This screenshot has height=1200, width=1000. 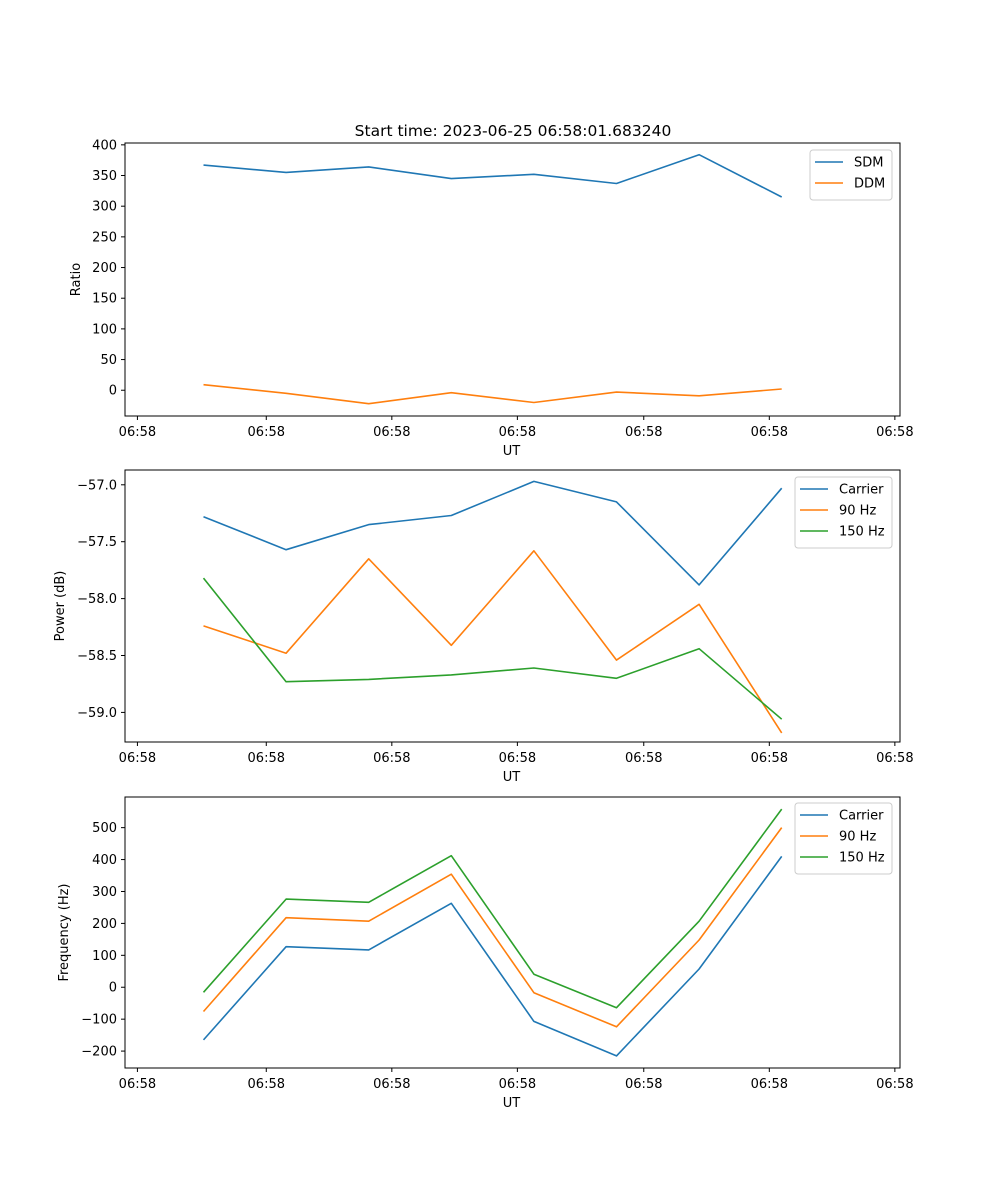 I want to click on figure-title: Start time: 2023-06-25 06:58:01.683240, so click(x=513, y=131).